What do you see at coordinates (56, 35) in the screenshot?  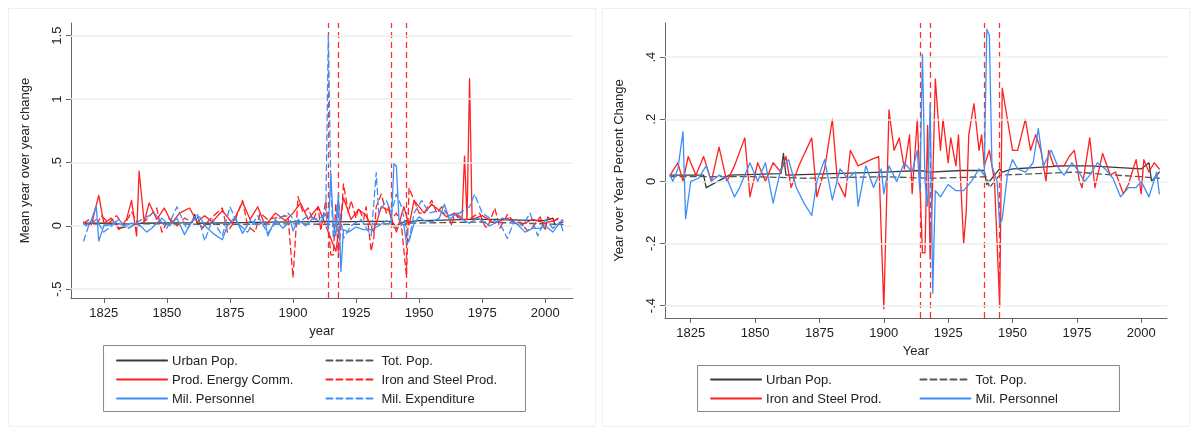 I see `y-tick-label: 1.5` at bounding box center [56, 35].